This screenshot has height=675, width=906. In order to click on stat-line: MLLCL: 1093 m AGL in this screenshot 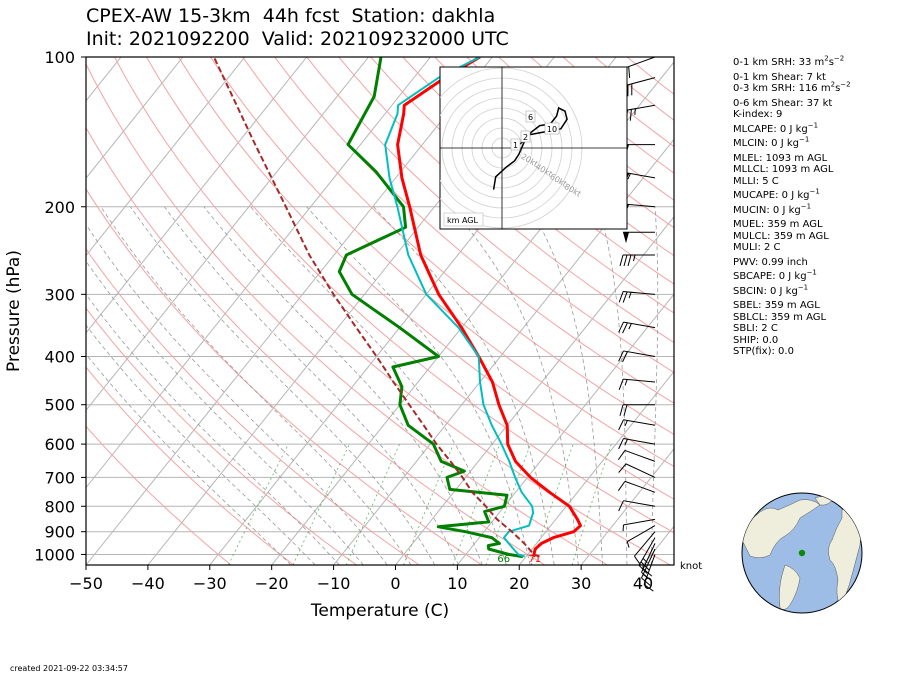, I will do `click(792, 170)`.